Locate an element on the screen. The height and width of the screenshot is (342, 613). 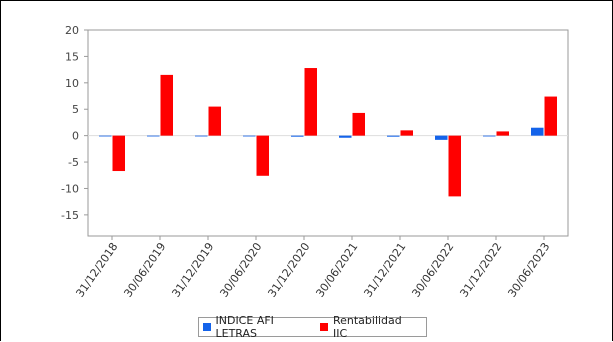
x-tick-label: 30/06/2023 is located at coordinates (528, 269).